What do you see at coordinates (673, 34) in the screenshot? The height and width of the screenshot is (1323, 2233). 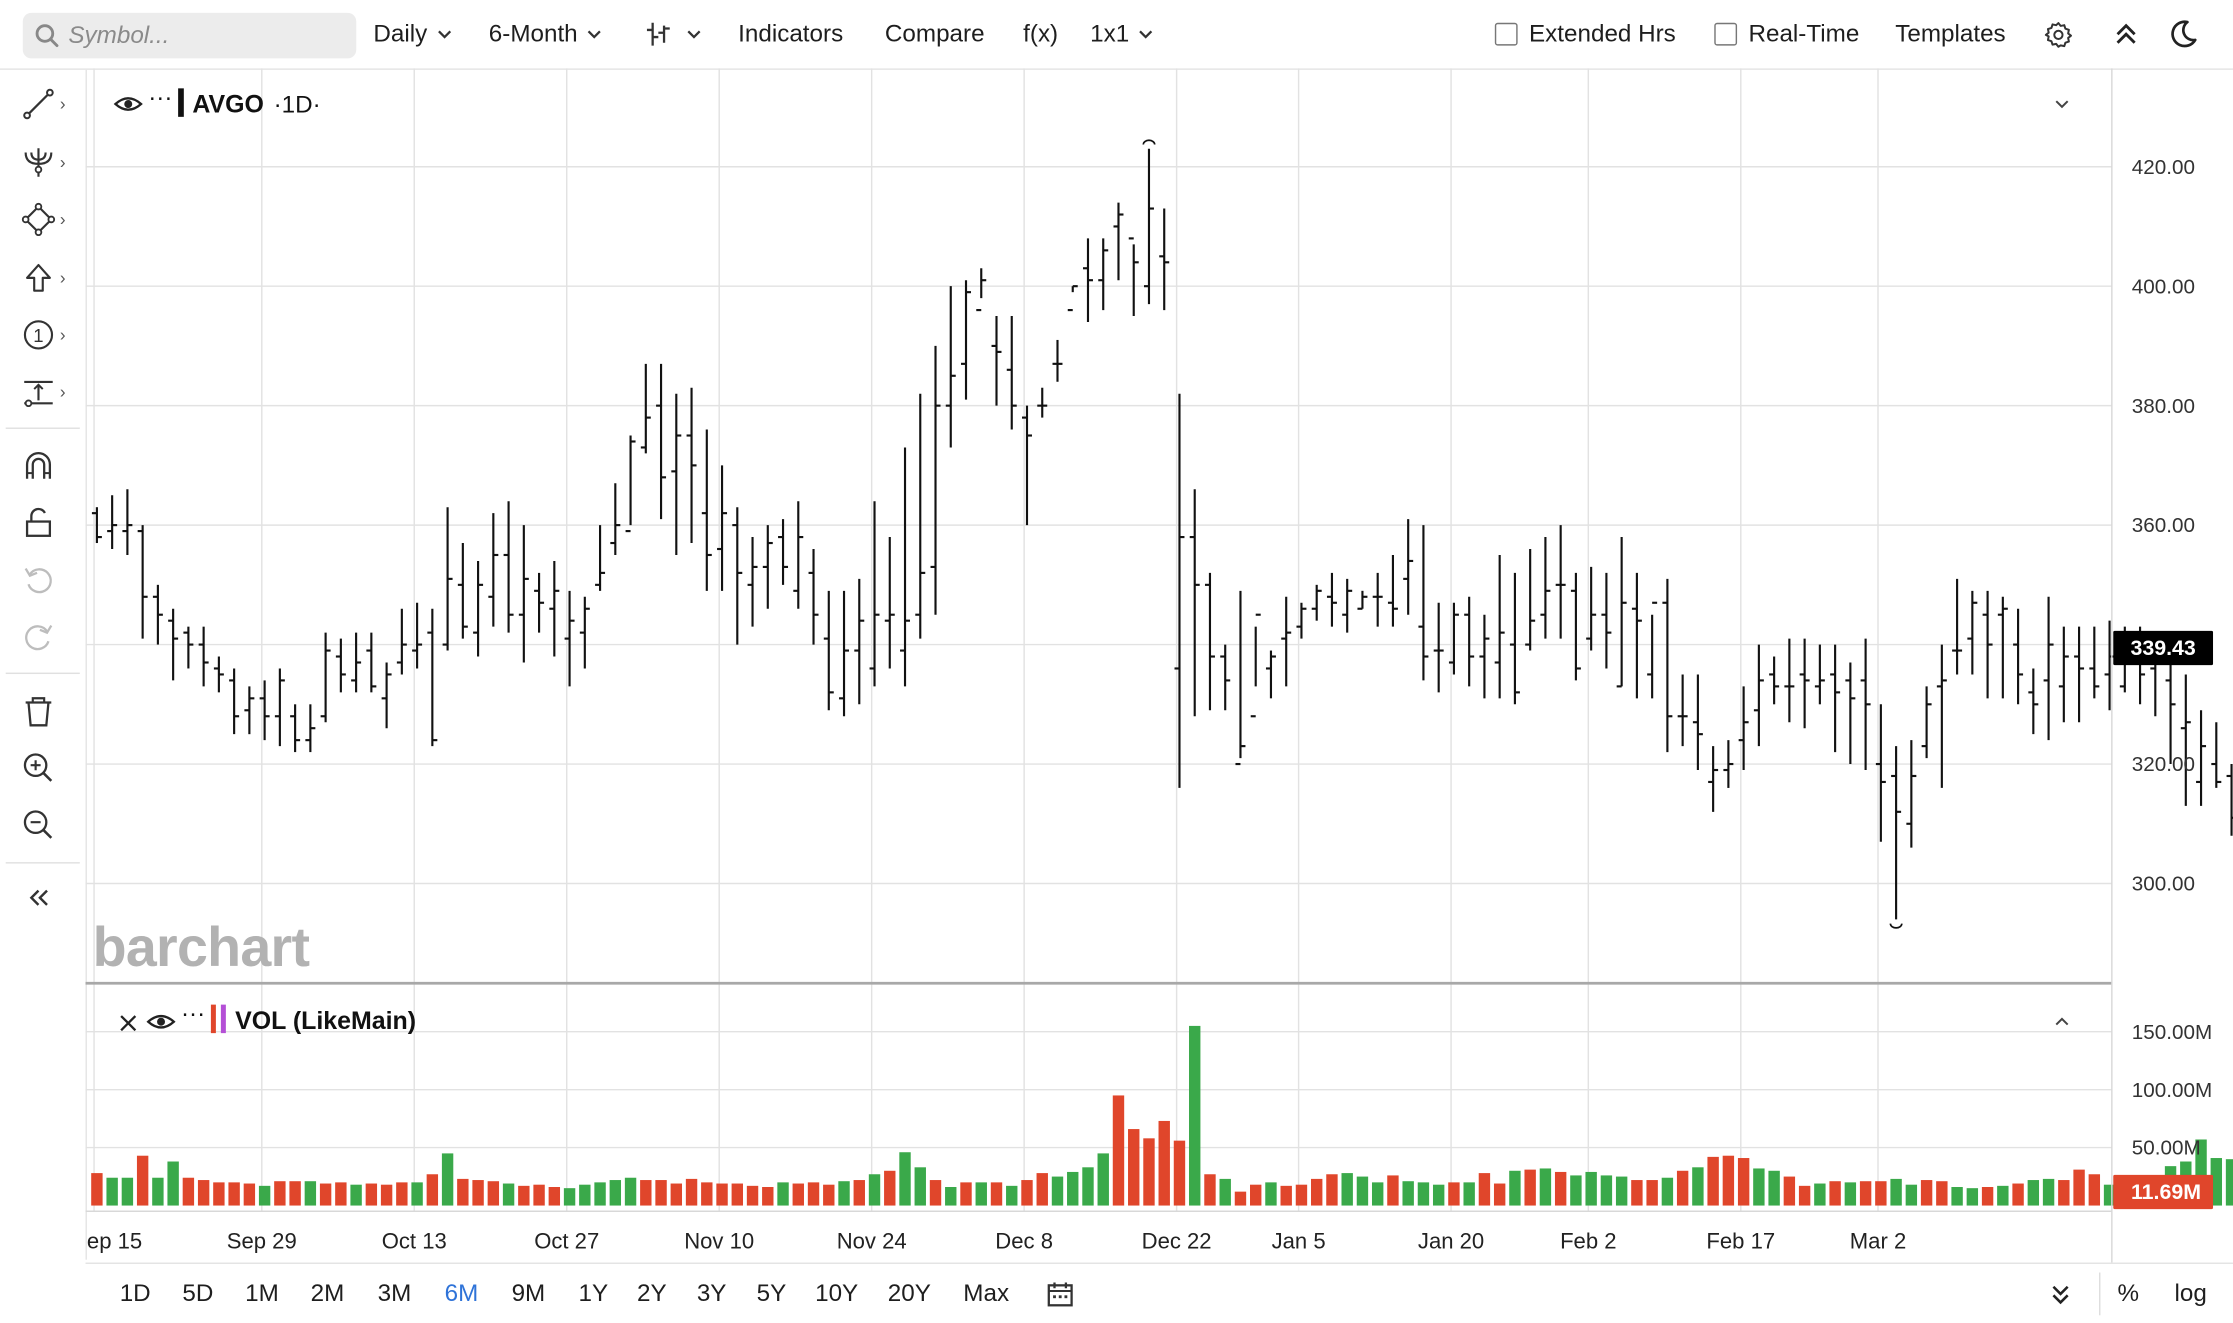 I see `bar-type-dropdown` at bounding box center [673, 34].